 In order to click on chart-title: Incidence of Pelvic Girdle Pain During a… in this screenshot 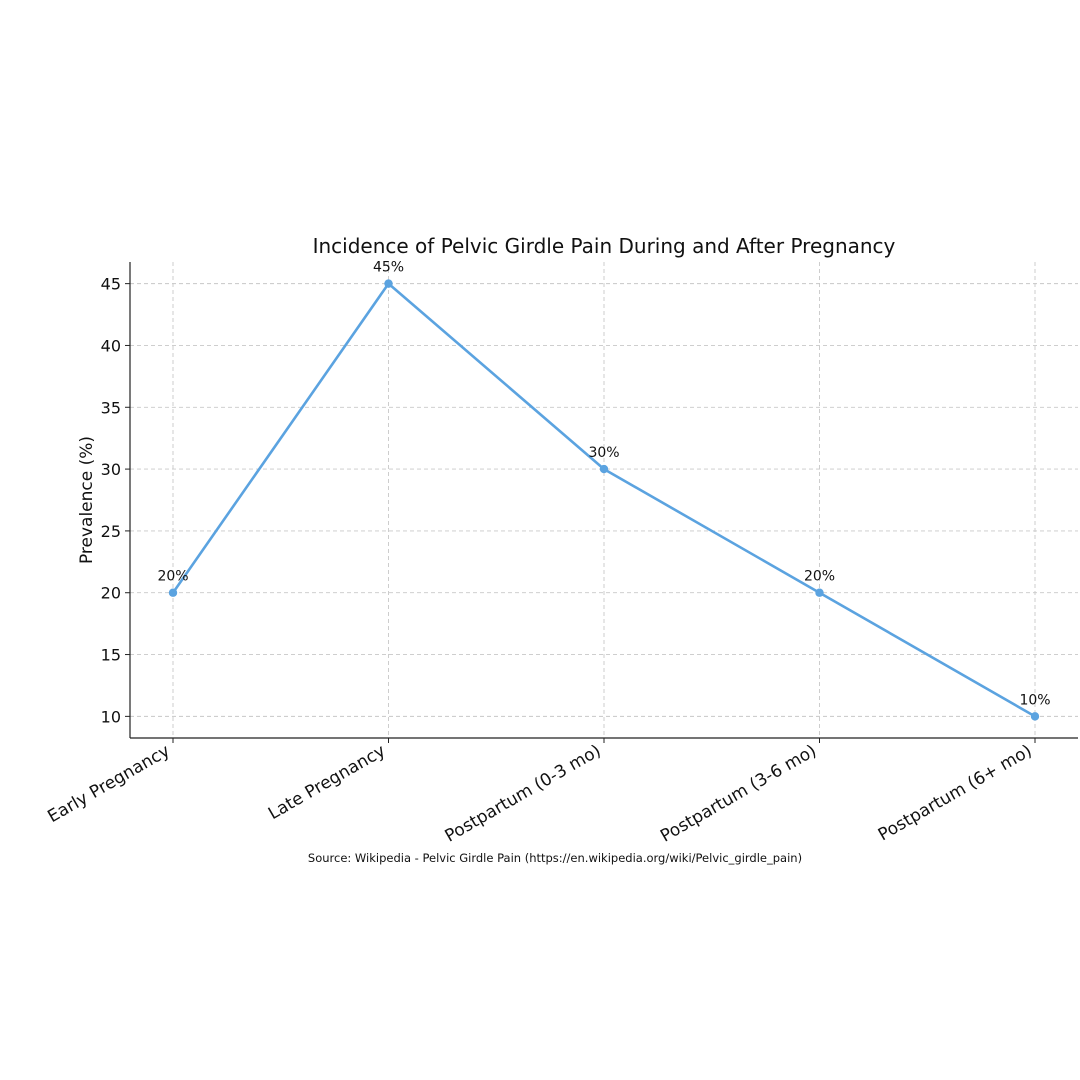, I will do `click(604, 246)`.